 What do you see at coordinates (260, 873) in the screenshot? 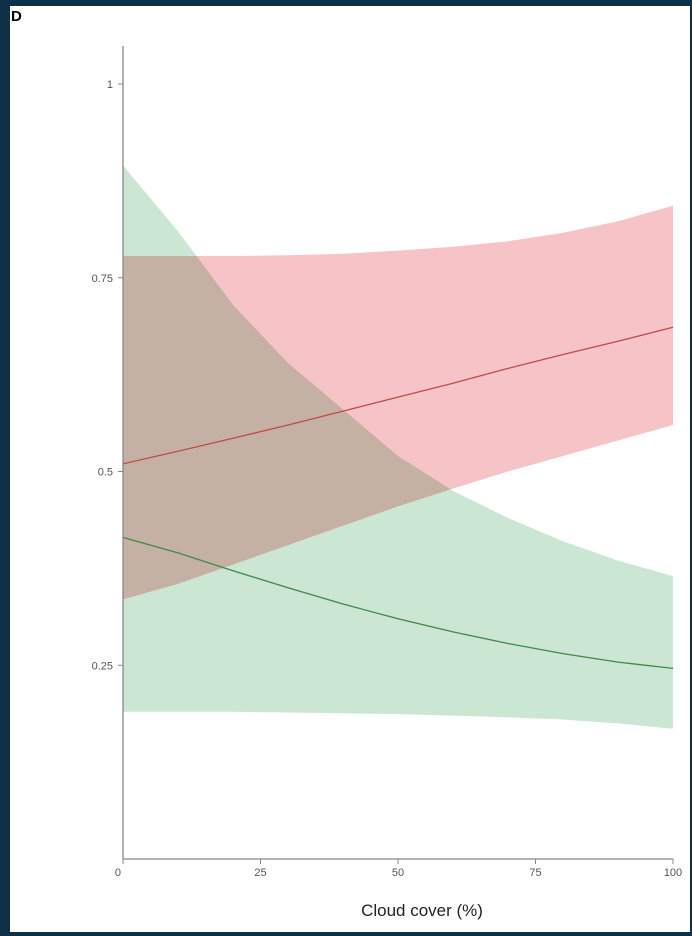
I see `x-tick-label: 25` at bounding box center [260, 873].